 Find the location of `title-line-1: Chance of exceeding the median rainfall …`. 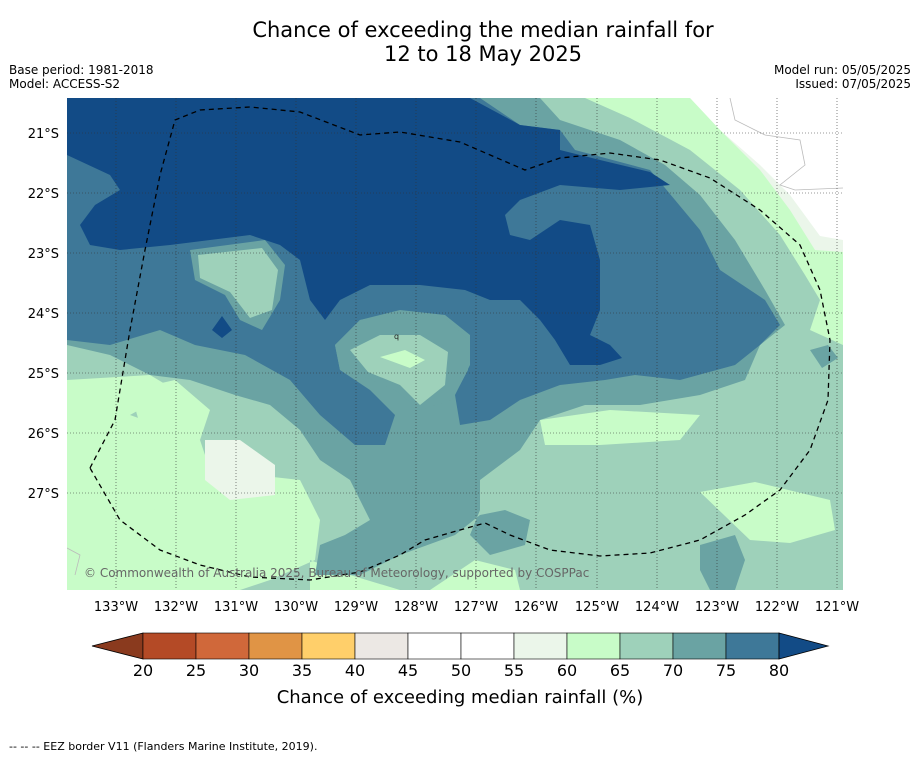

title-line-1: Chance of exceeding the median rainfall … is located at coordinates (483, 30).